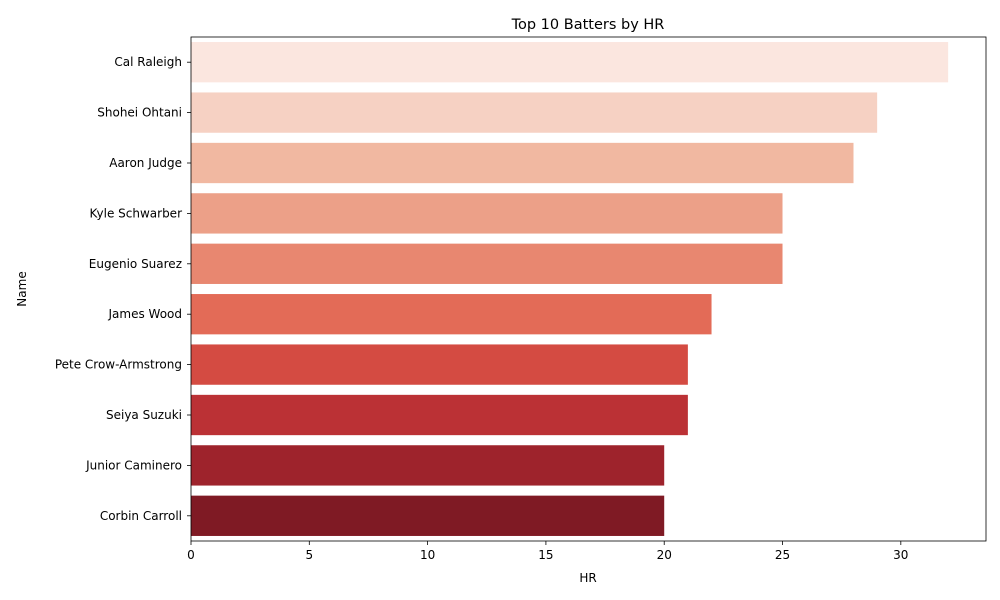 The height and width of the screenshot is (600, 1000). I want to click on y-tick-label: Eugenio Suarez, so click(135, 264).